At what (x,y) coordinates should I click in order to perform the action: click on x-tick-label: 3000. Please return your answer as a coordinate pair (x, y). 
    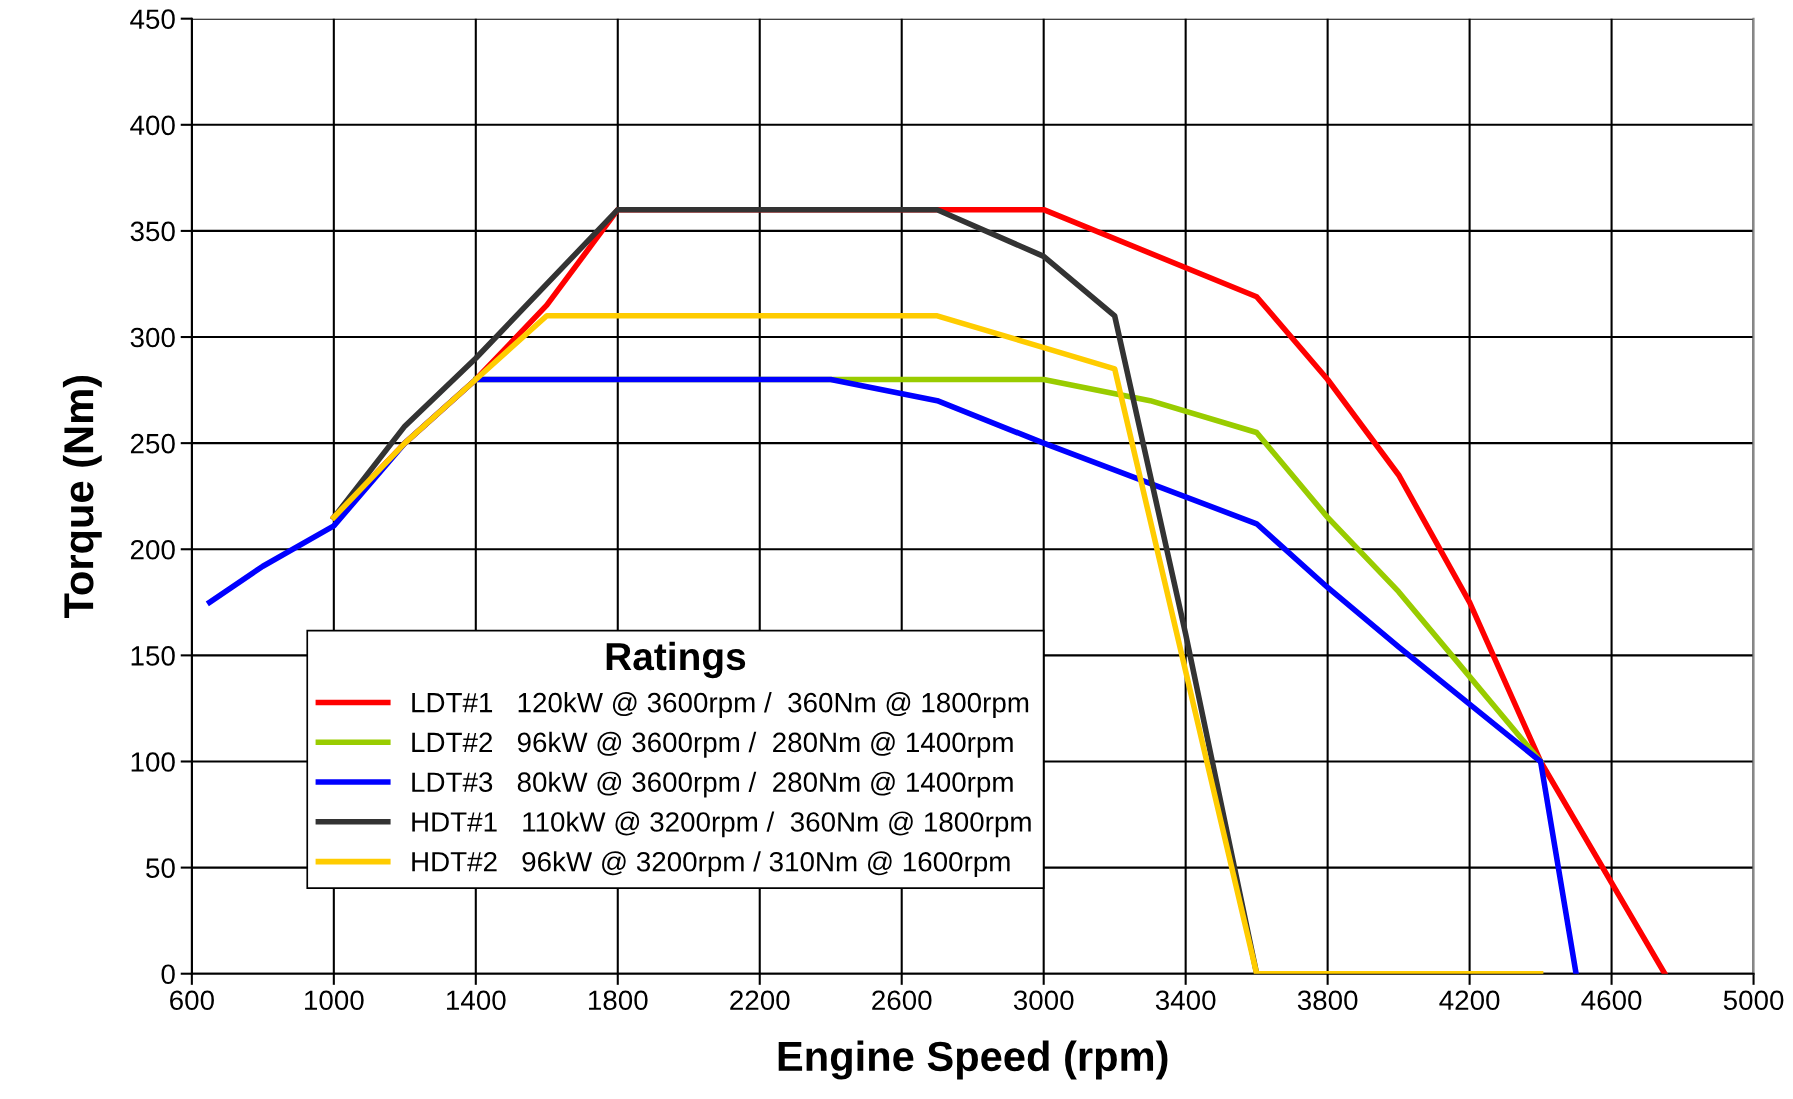
    Looking at the image, I should click on (1043, 1000).